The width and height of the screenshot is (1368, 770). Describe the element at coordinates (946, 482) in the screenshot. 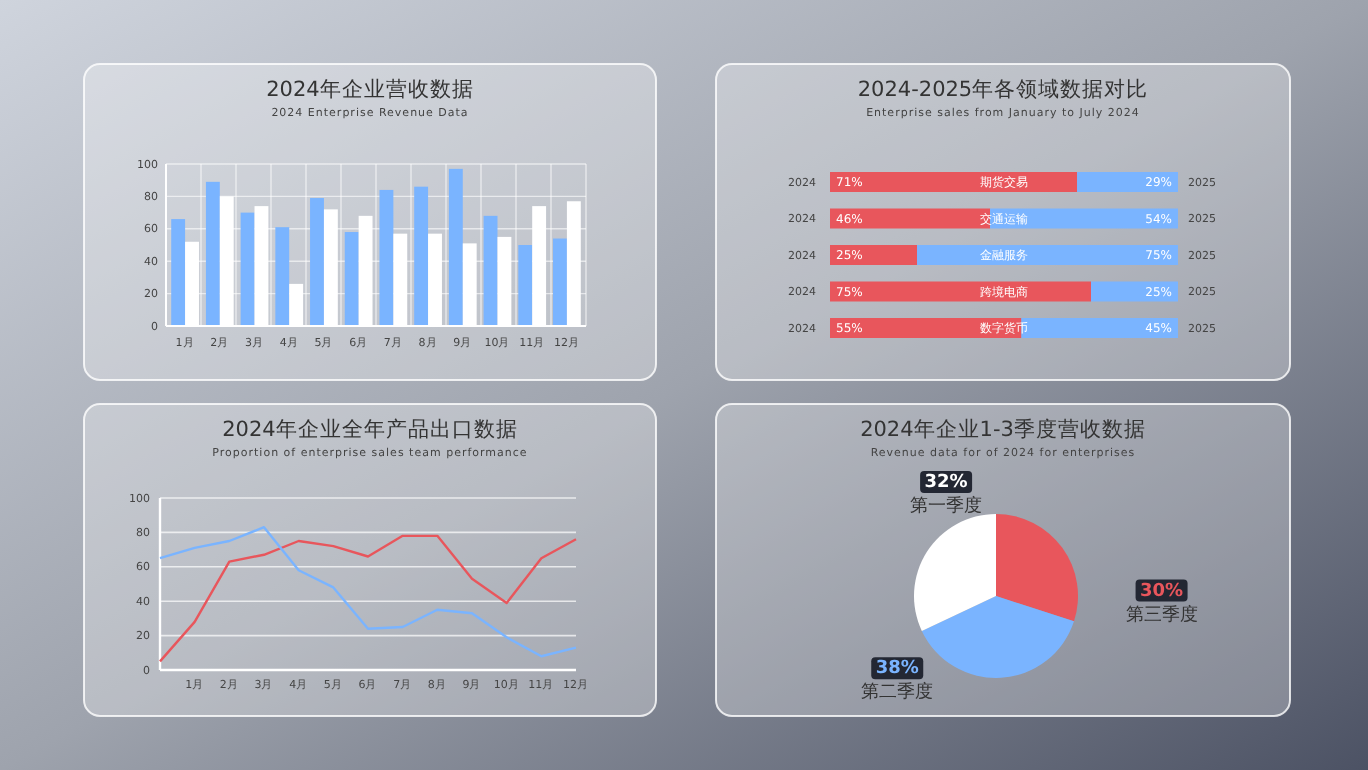

I see `data-label: 32%` at that location.